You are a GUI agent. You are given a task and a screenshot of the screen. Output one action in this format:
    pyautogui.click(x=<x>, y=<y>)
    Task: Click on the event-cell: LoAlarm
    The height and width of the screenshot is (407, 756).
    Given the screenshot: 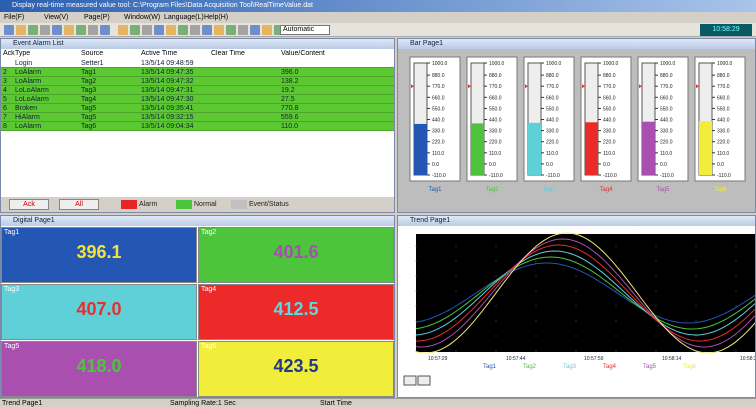 What is the action you would take?
    pyautogui.click(x=28, y=126)
    